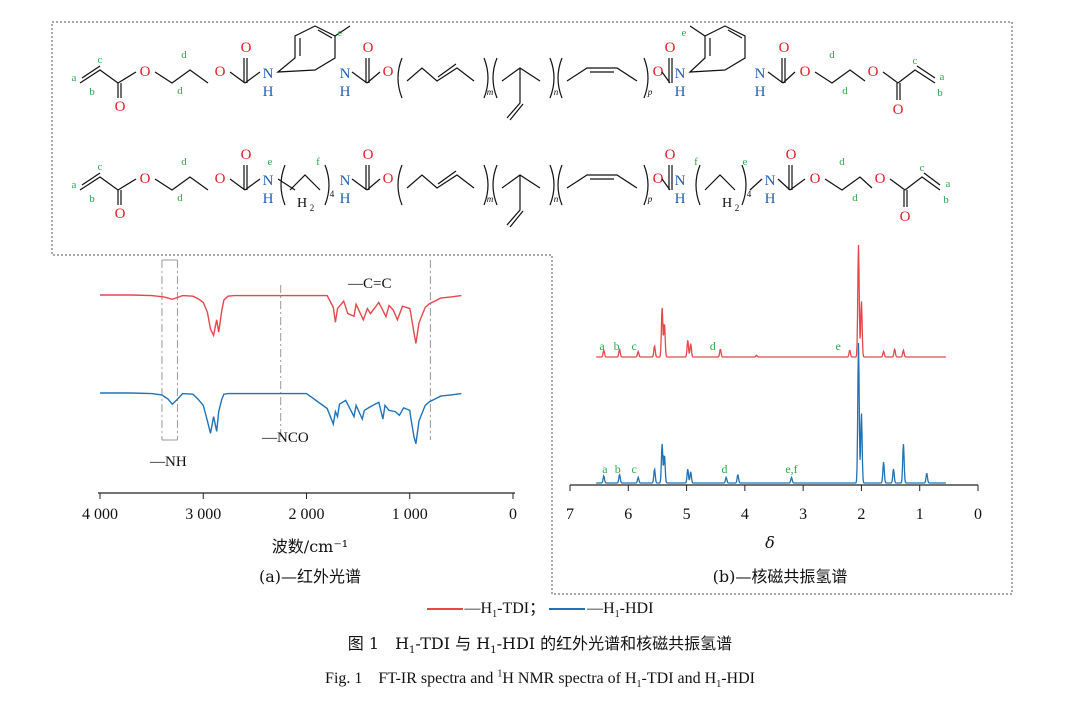  Describe the element at coordinates (342, 31) in the screenshot. I see `methyl-bond` at that location.